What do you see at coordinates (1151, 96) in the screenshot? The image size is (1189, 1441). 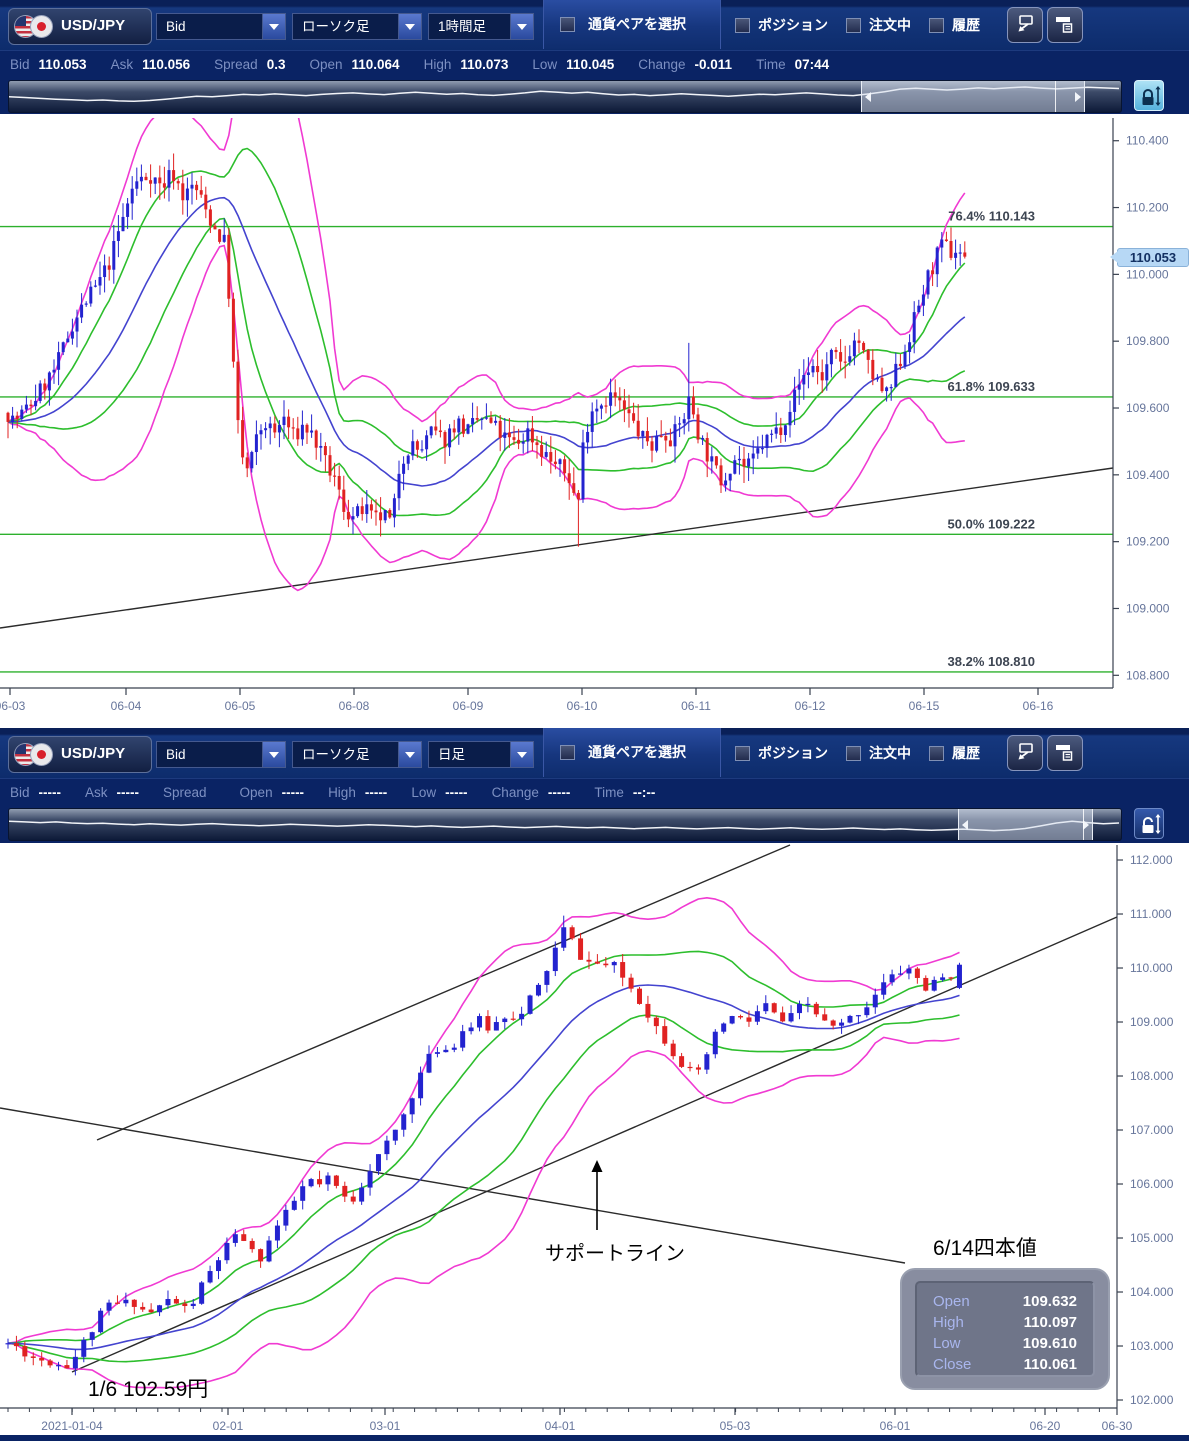 I see `lock-scale-icon` at bounding box center [1151, 96].